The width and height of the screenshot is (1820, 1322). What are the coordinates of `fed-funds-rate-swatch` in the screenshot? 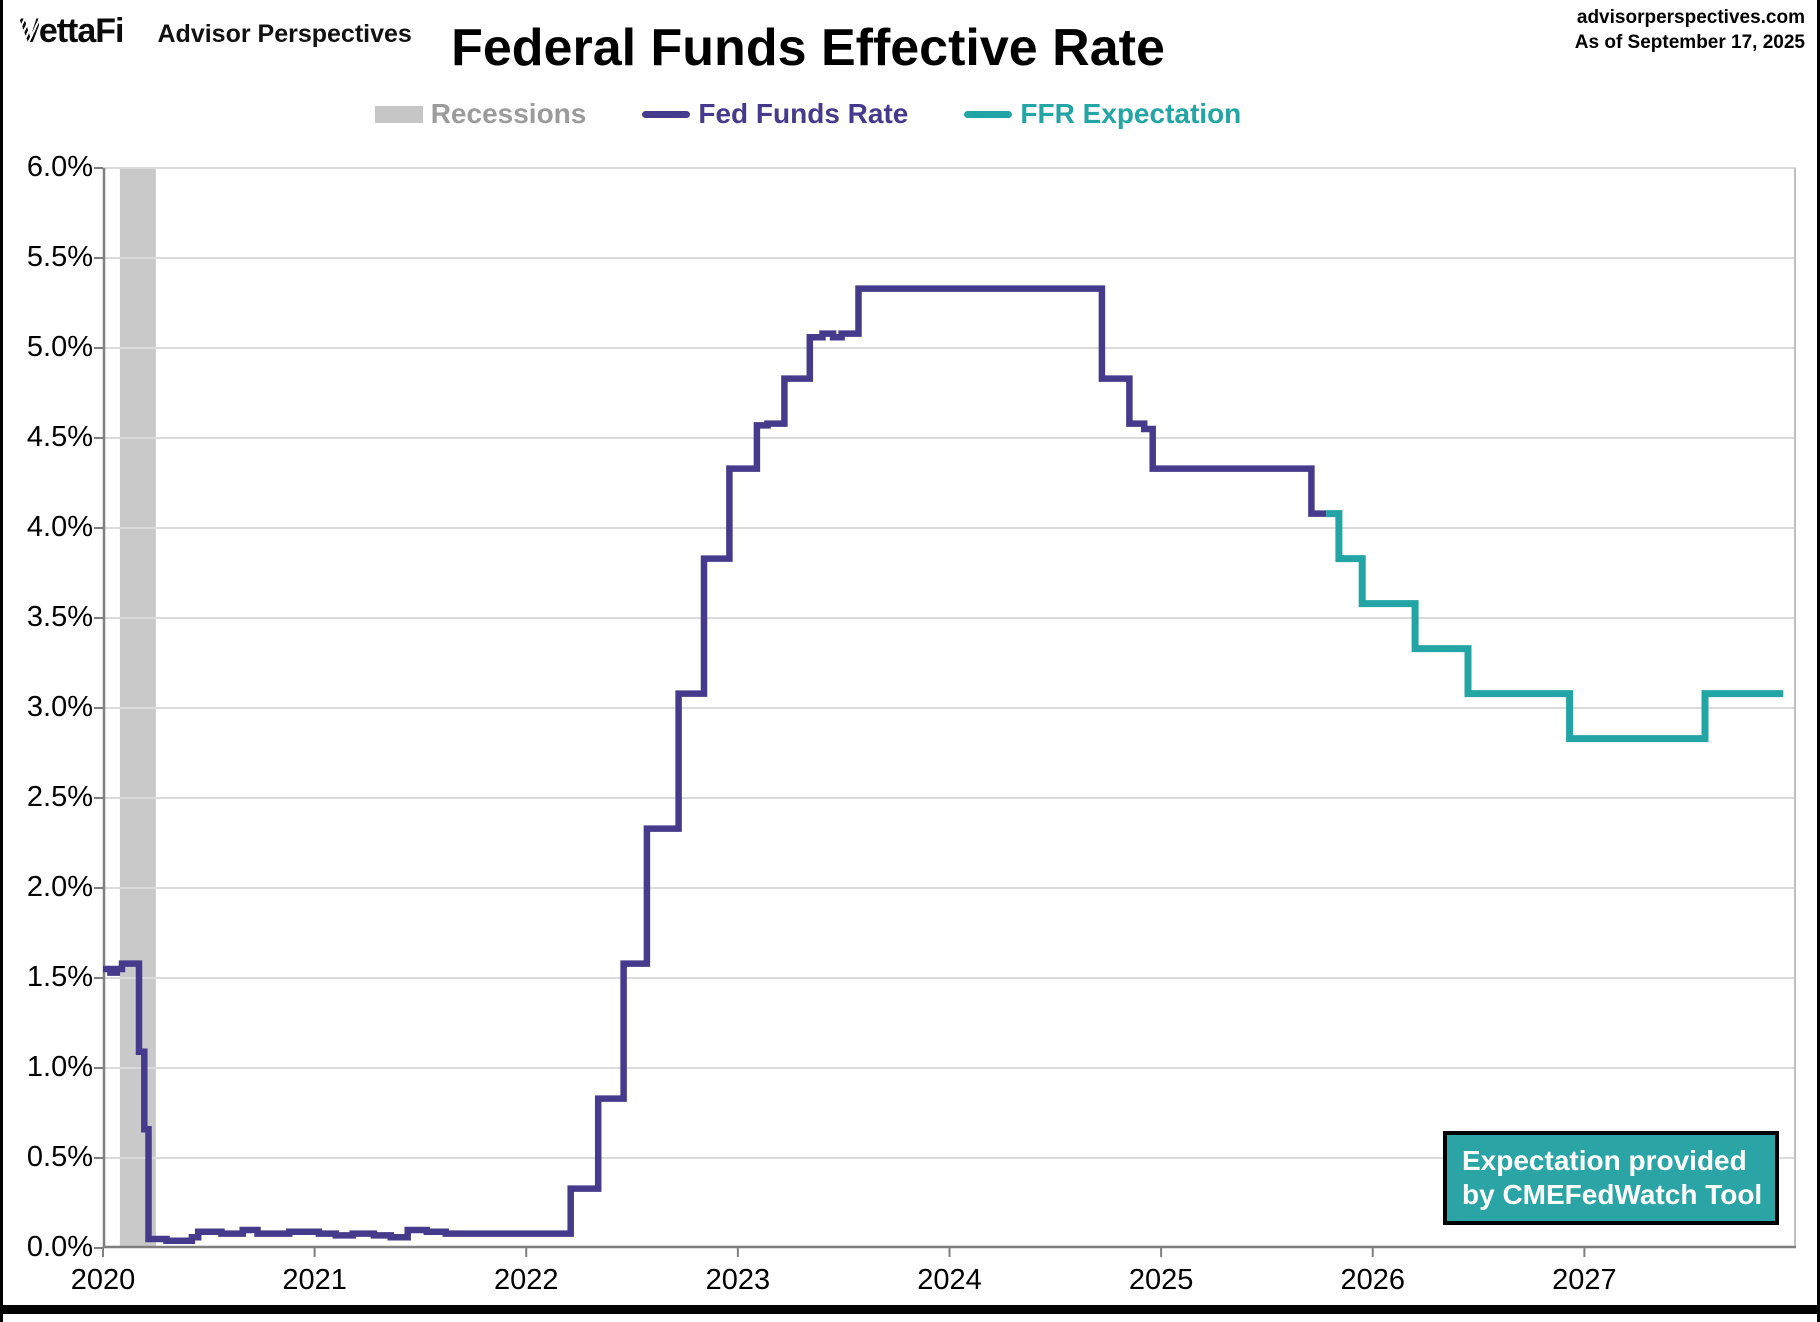 It's located at (666, 114).